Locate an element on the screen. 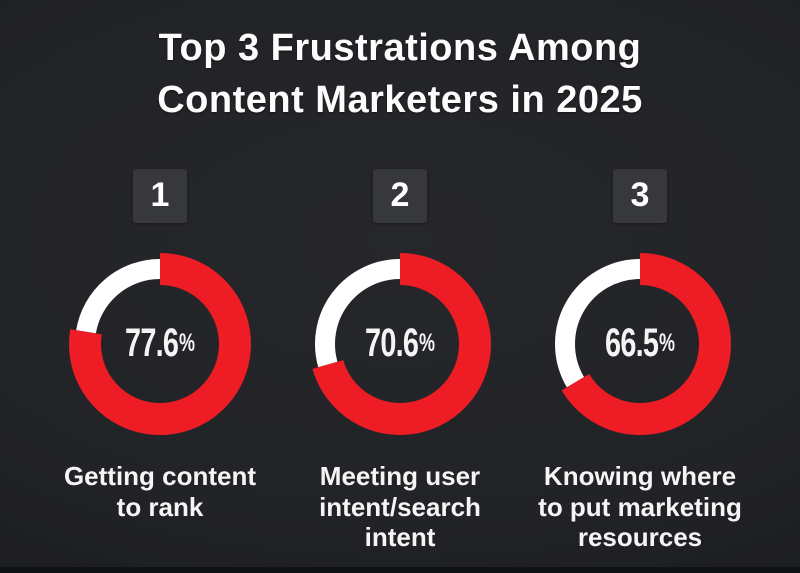  page-title-line-1: Top 3 Frustrations Among is located at coordinates (400, 48).